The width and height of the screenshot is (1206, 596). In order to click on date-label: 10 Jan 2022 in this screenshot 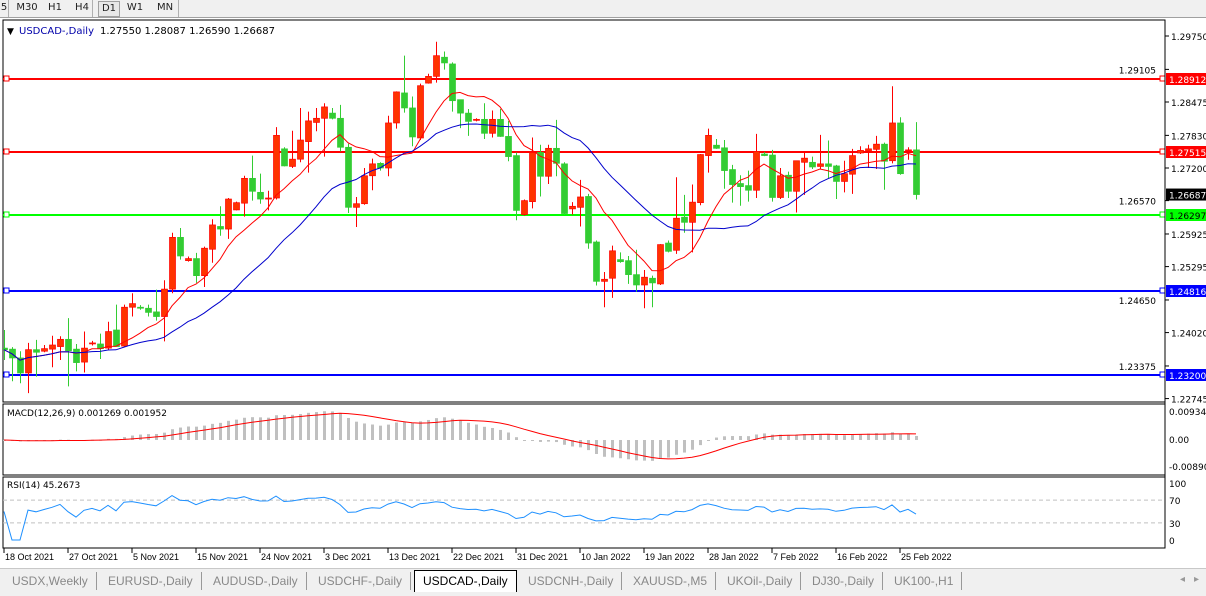, I will do `click(606, 557)`.